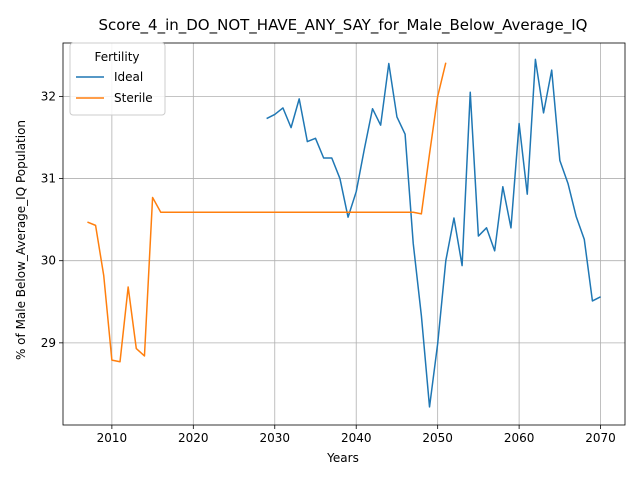  Describe the element at coordinates (112, 438) in the screenshot. I see `x-tick-label: 2010` at that location.